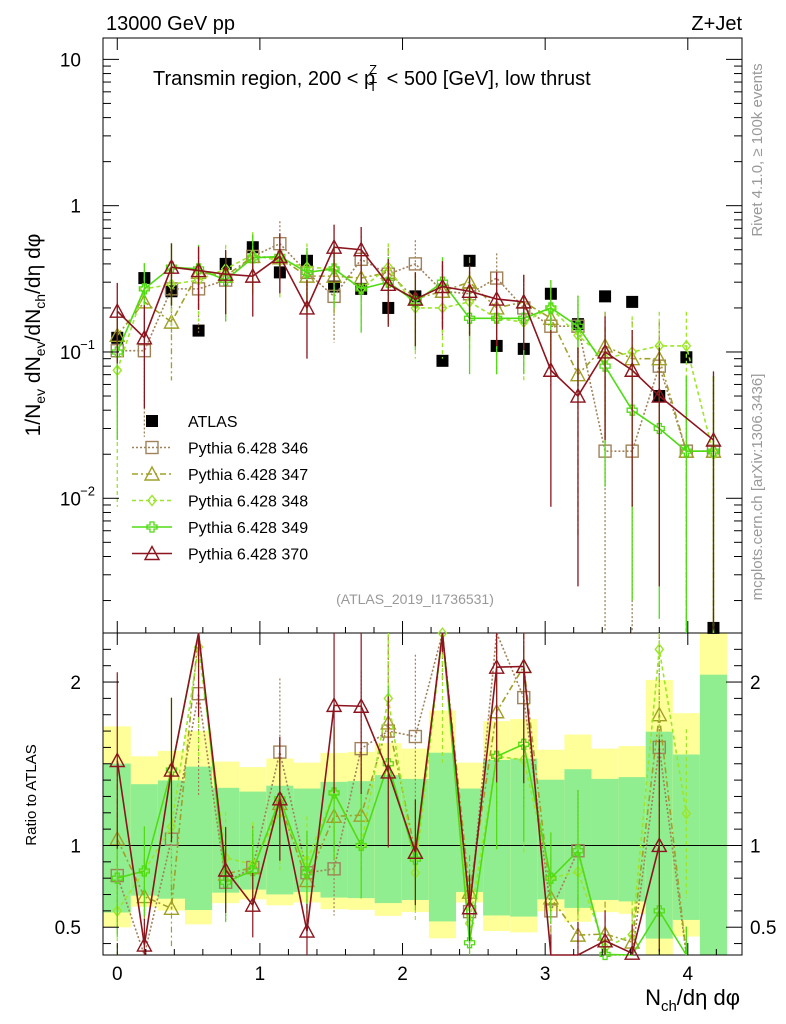  I want to click on legend-label: ATLAS, so click(213, 422).